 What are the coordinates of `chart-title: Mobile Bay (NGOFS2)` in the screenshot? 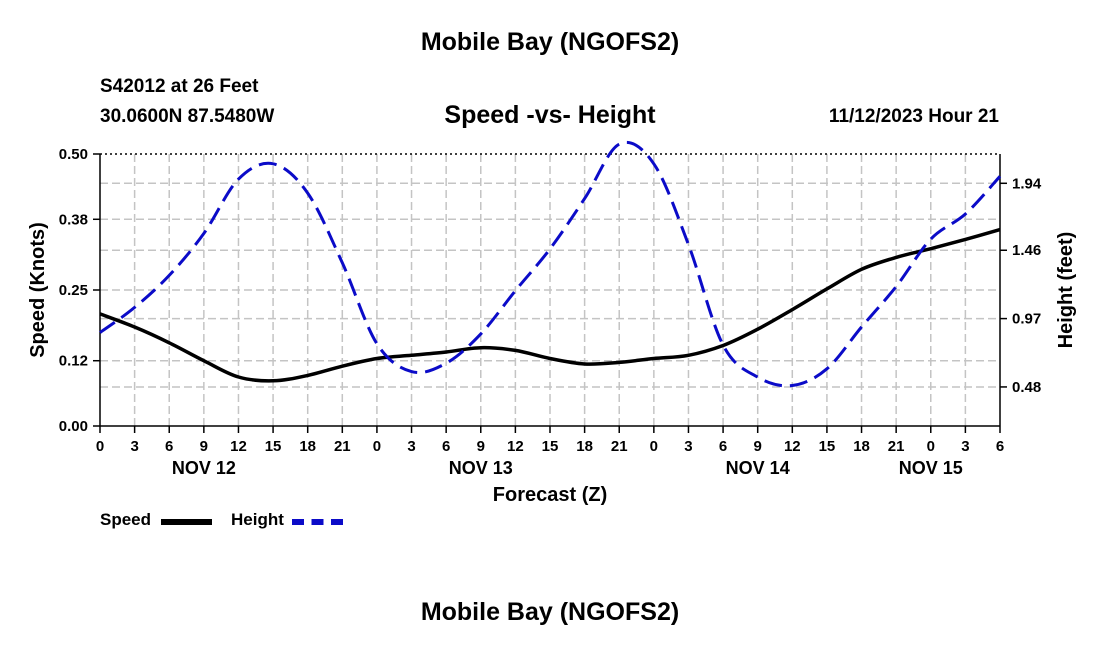 It's located at (550, 42).